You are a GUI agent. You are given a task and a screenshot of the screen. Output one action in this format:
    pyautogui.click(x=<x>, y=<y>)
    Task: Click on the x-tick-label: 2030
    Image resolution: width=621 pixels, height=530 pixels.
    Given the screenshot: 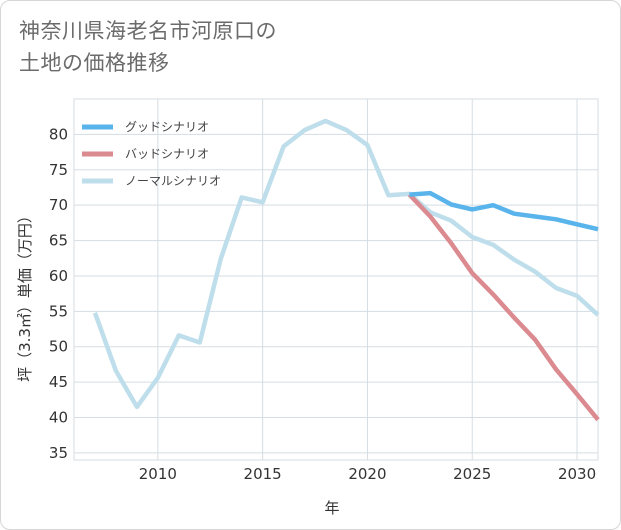 What is the action you would take?
    pyautogui.click(x=577, y=474)
    